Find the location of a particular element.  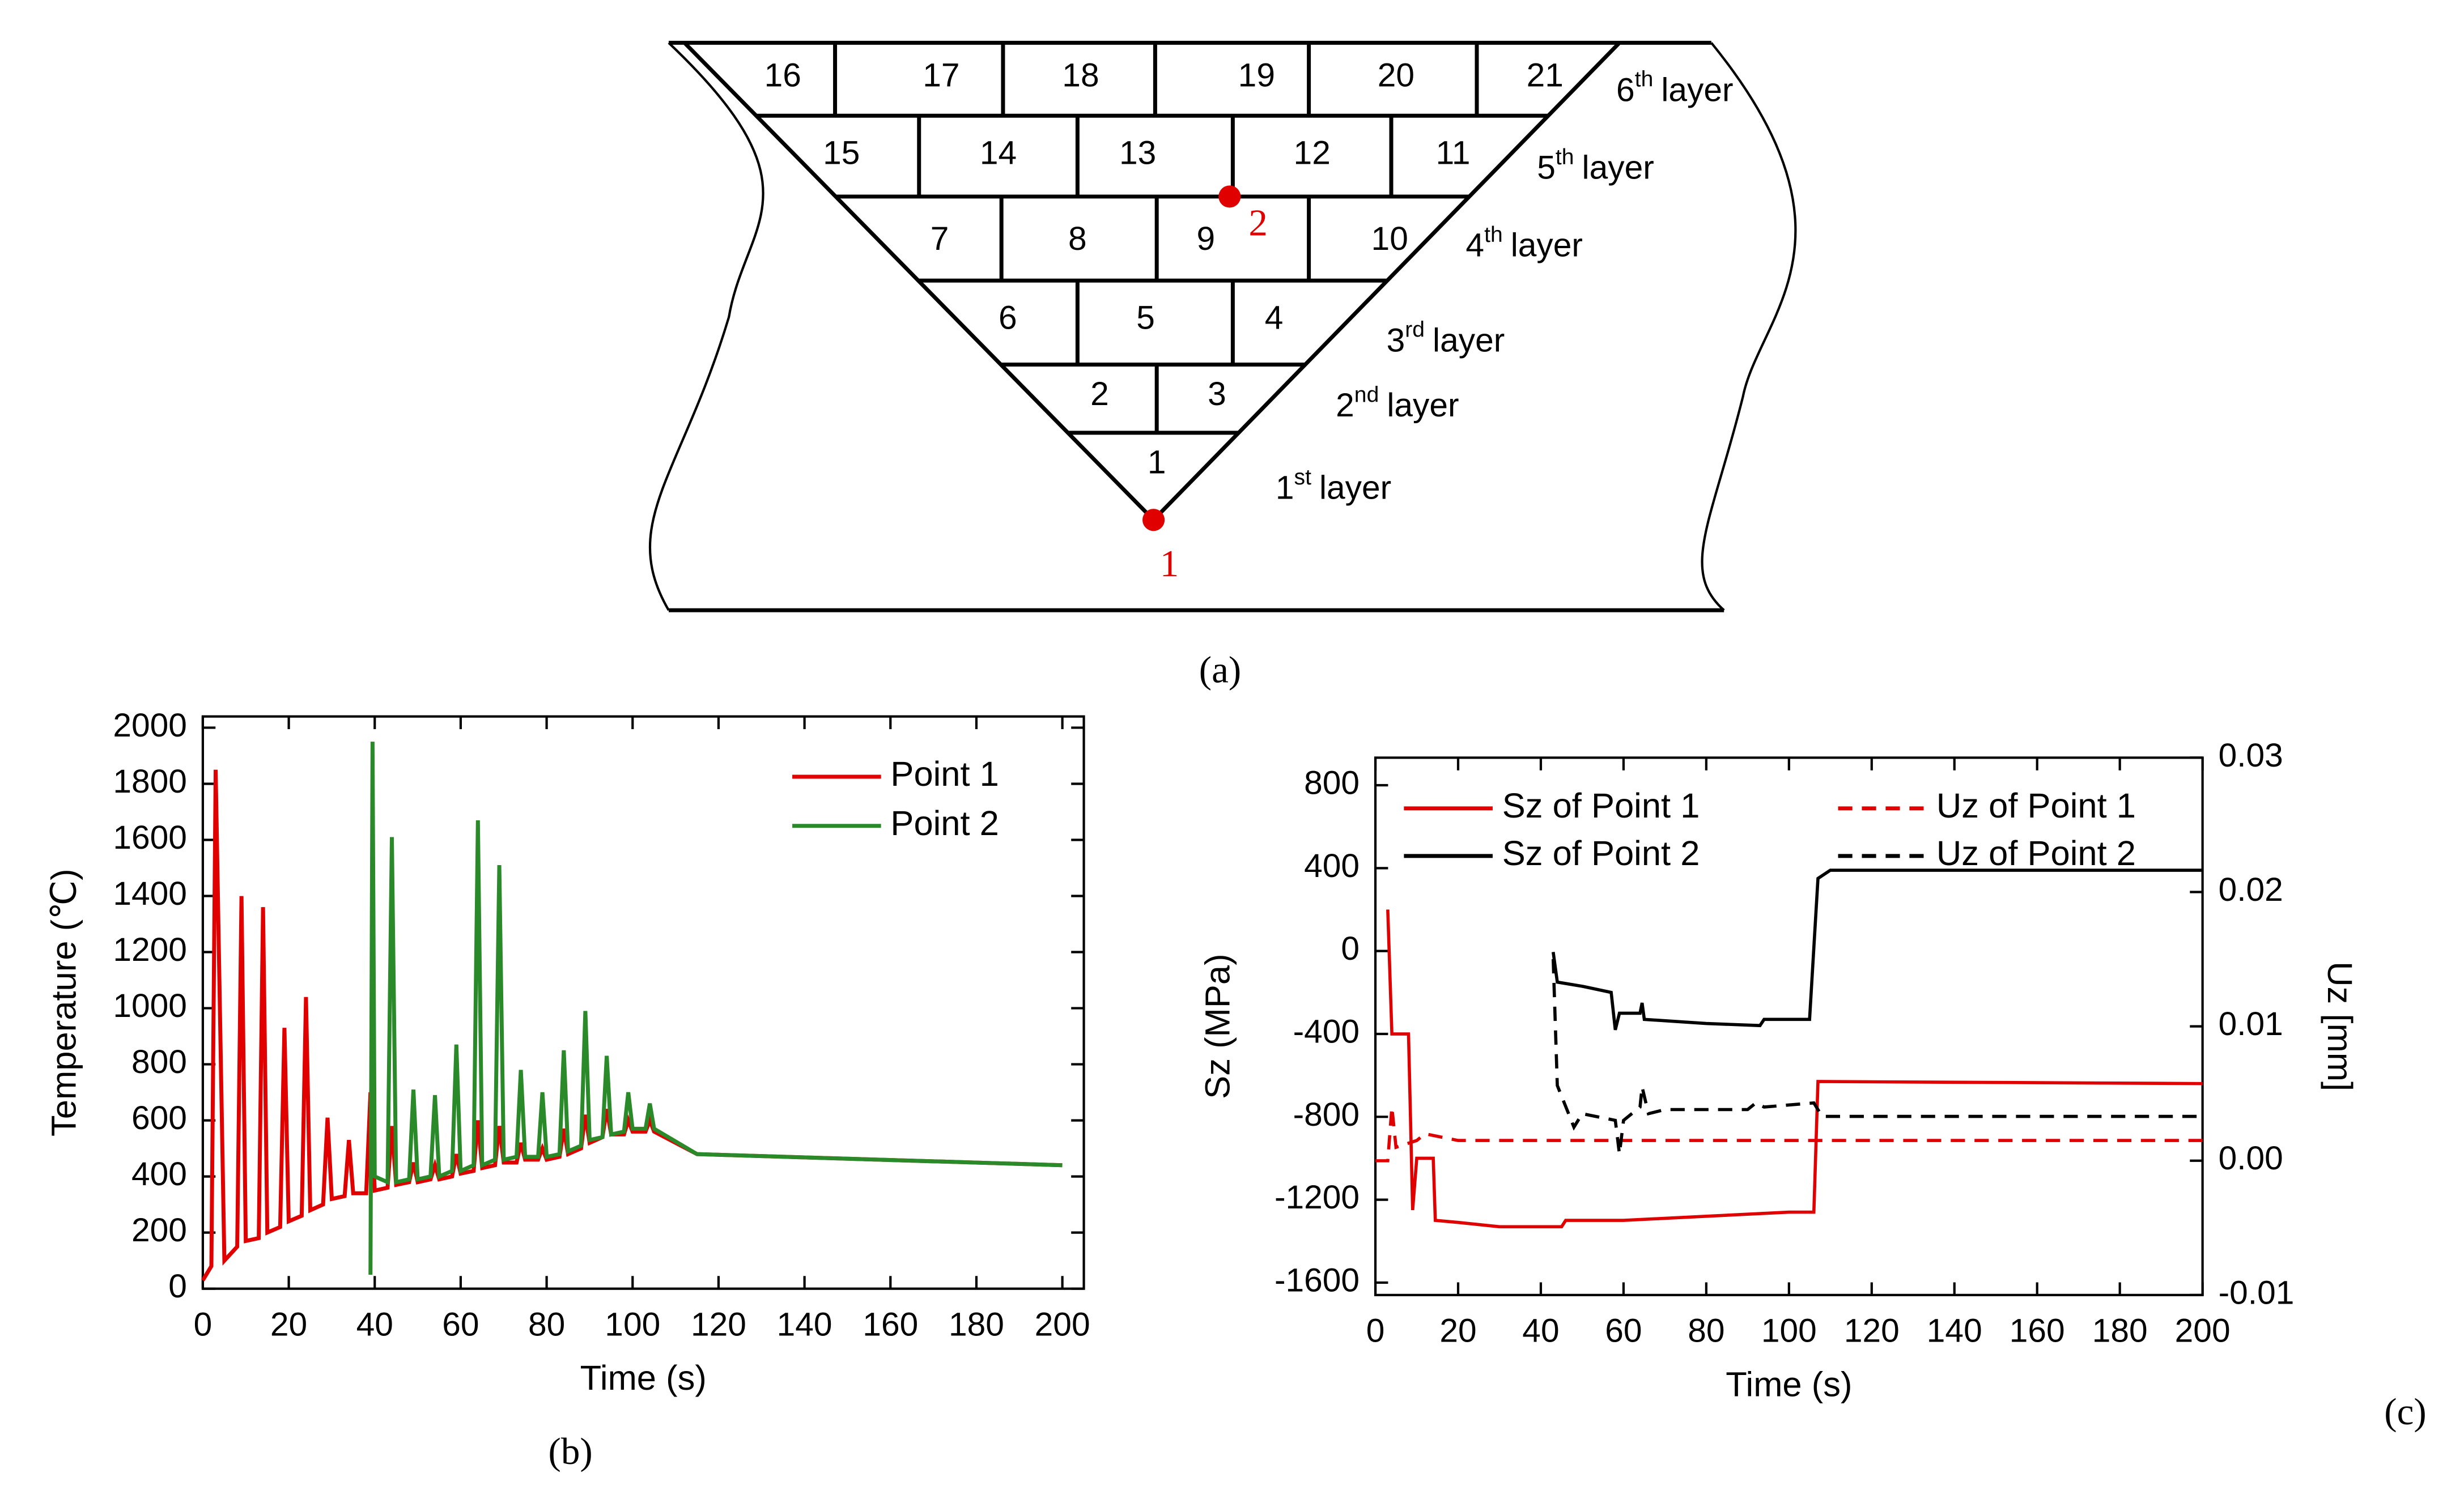

cell-label: 10 is located at coordinates (1389, 238).